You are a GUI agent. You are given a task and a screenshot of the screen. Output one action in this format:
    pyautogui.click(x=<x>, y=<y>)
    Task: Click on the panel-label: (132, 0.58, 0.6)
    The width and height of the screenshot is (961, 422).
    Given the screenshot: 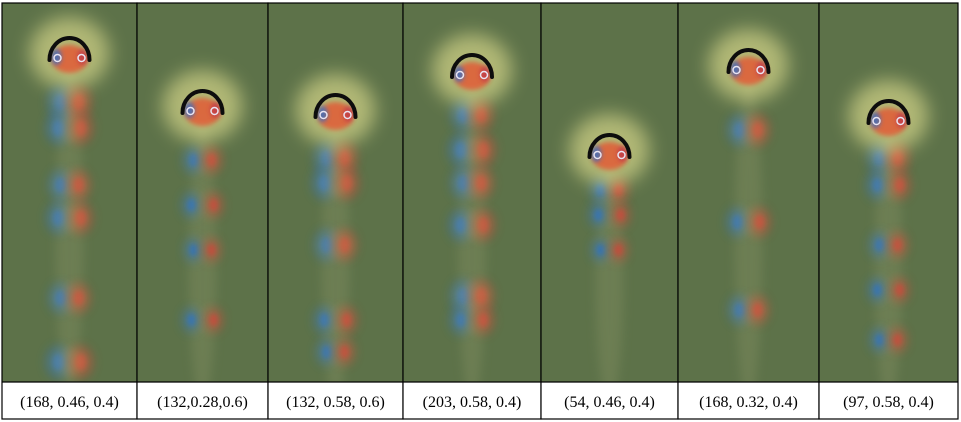 What is the action you would take?
    pyautogui.click(x=335, y=402)
    